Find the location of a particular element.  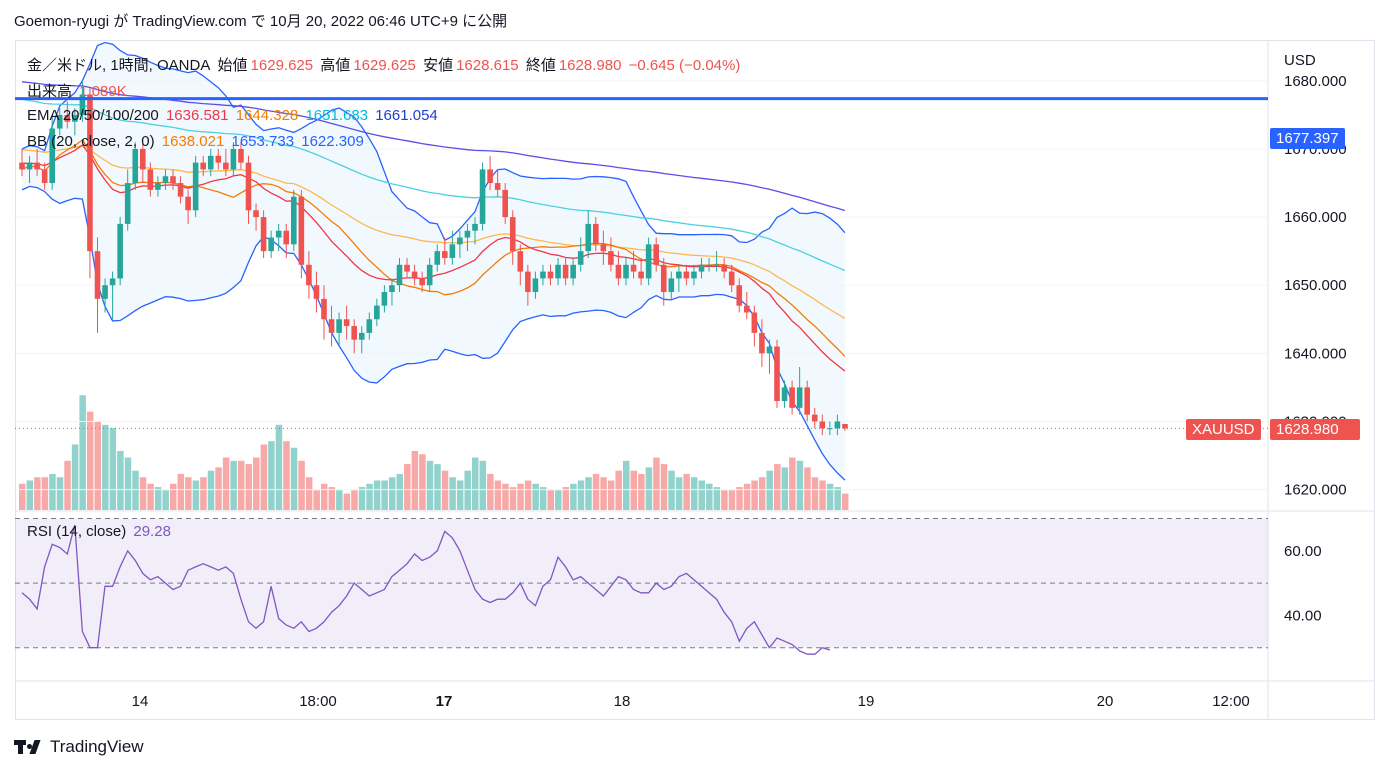

close-value: 1628.980 is located at coordinates (590, 65).